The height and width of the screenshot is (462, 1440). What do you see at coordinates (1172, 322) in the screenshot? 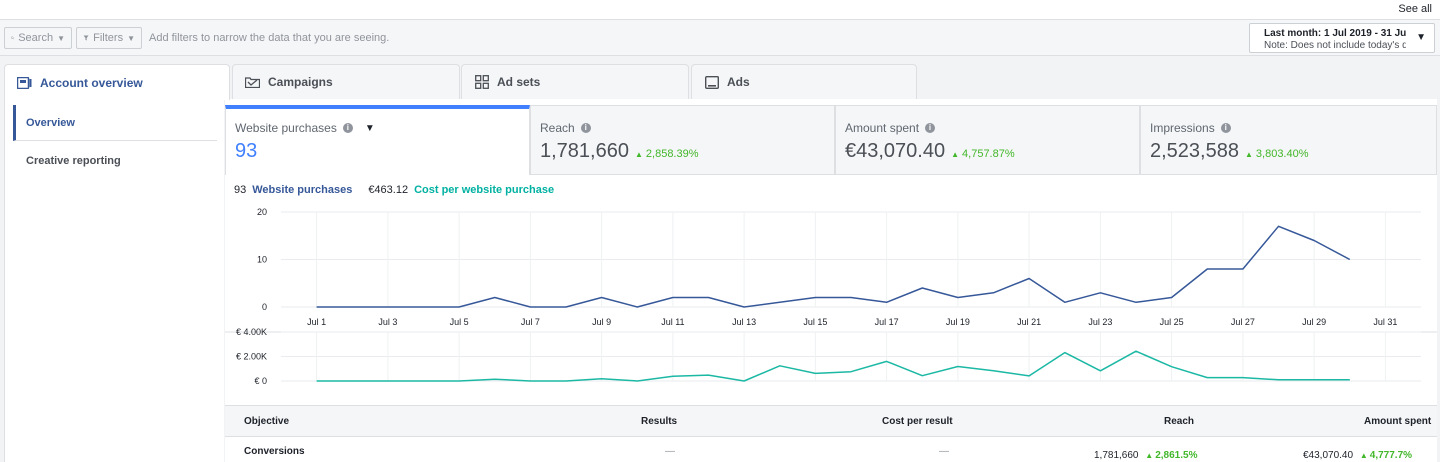
I see `x-tick-label: Jul 25` at bounding box center [1172, 322].